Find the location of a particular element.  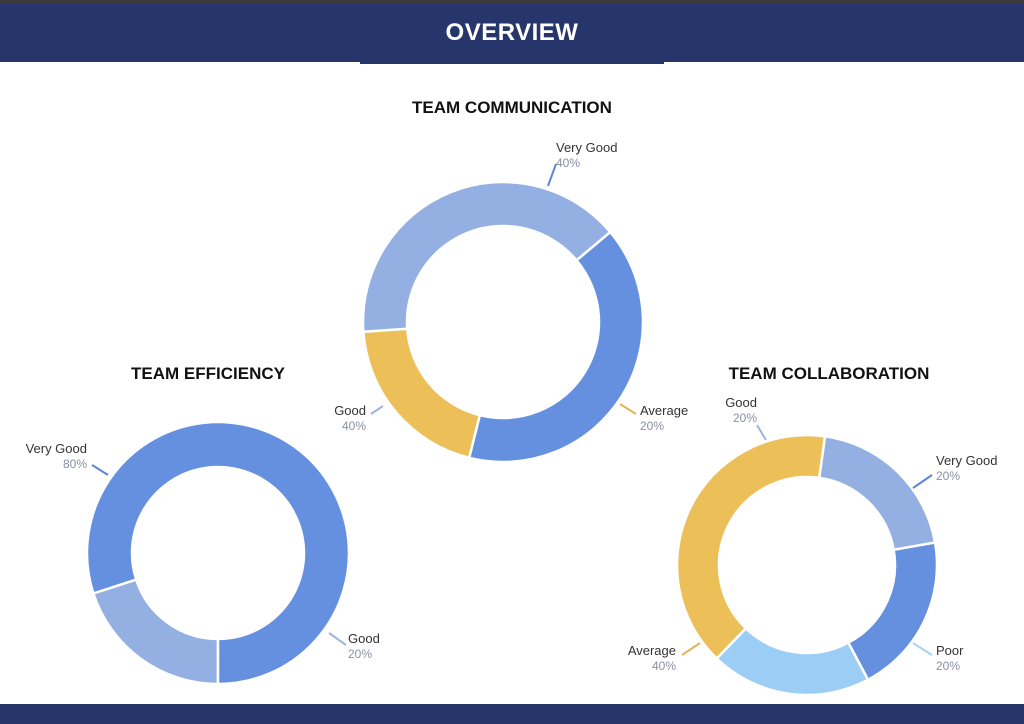

window-top-edge is located at coordinates (512, 2).